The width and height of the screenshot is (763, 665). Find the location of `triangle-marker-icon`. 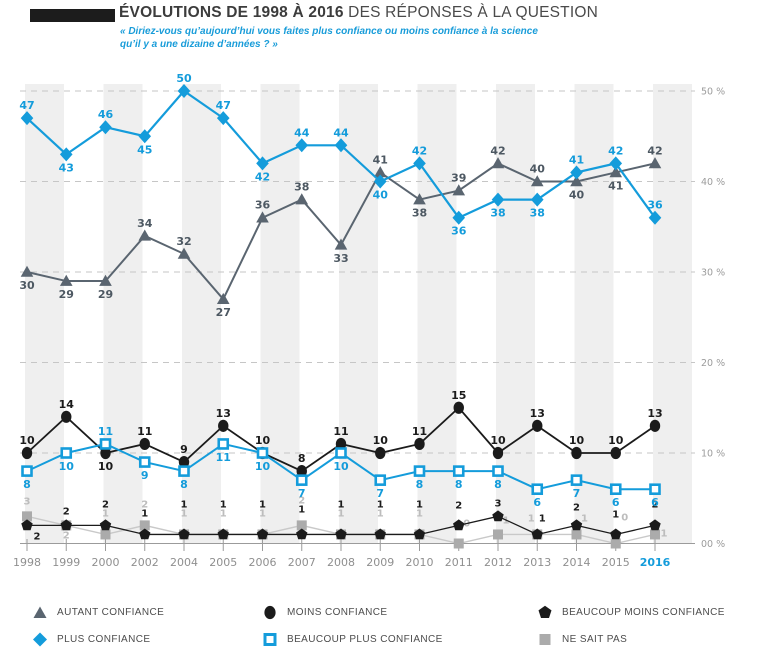

triangle-marker-icon is located at coordinates (40, 612).